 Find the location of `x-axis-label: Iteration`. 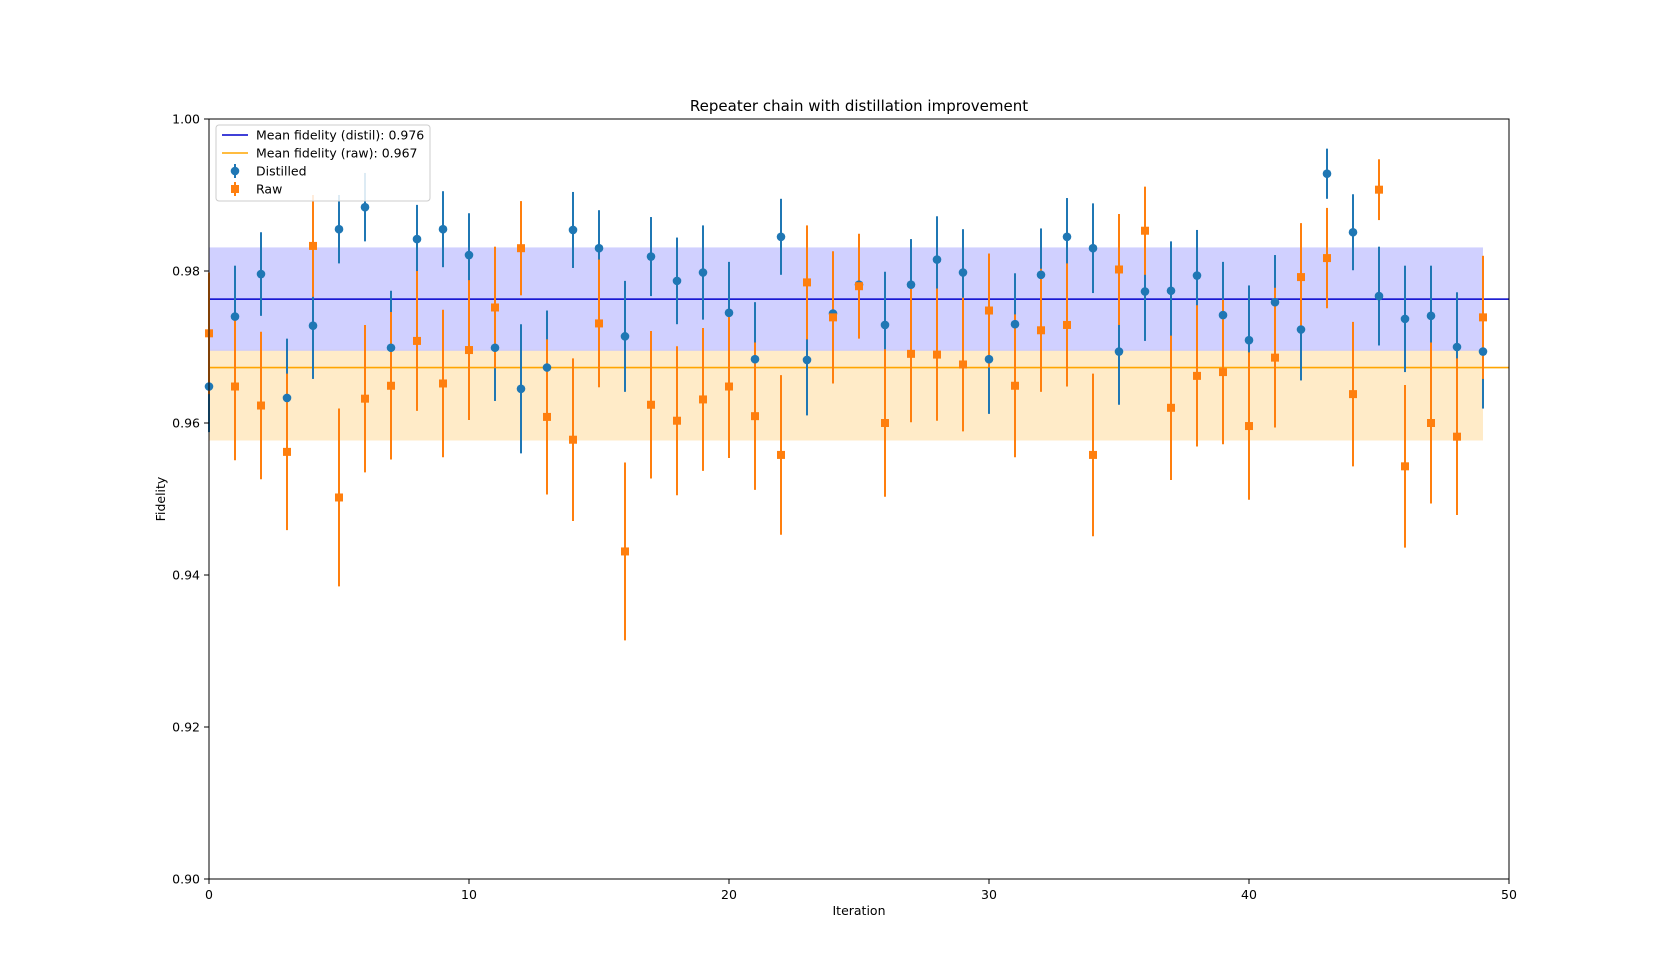

x-axis-label: Iteration is located at coordinates (858, 910).